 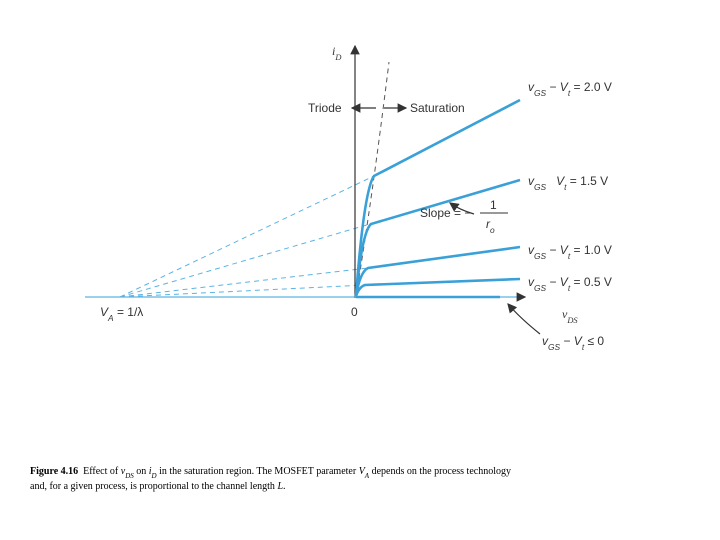 What do you see at coordinates (99, 471) in the screenshot?
I see `text-segment: Effect of` at bounding box center [99, 471].